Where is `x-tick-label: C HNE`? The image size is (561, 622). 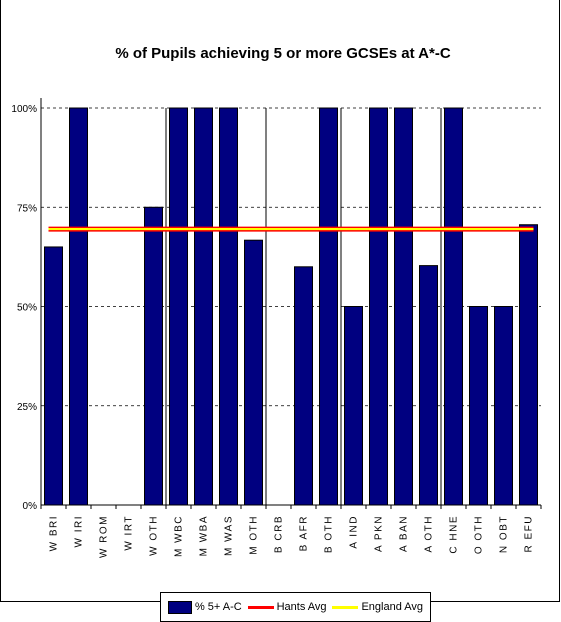 x-tick-label: C HNE is located at coordinates (454, 534).